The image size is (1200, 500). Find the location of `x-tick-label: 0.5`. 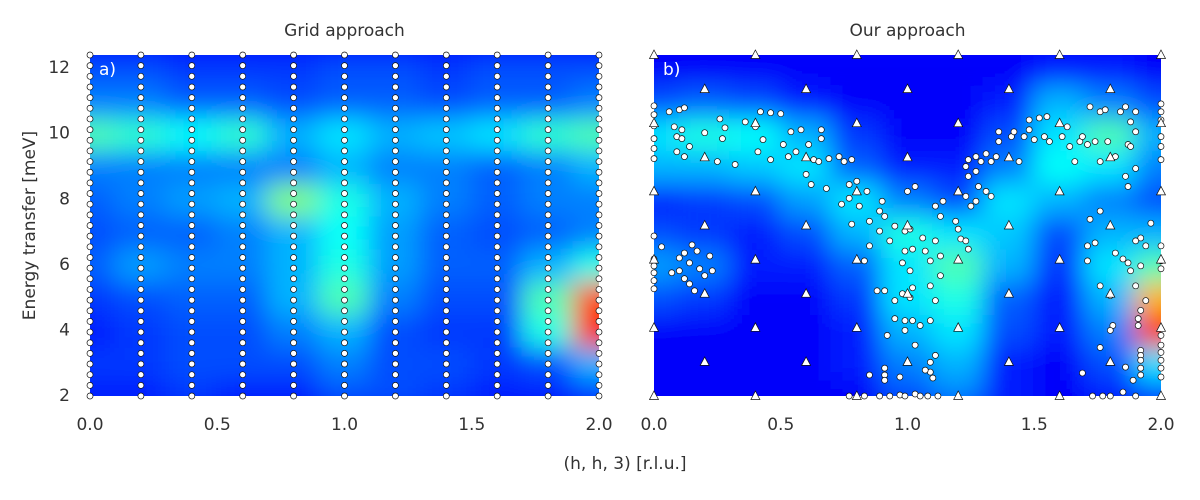

x-tick-label: 0.5 is located at coordinates (780, 425).